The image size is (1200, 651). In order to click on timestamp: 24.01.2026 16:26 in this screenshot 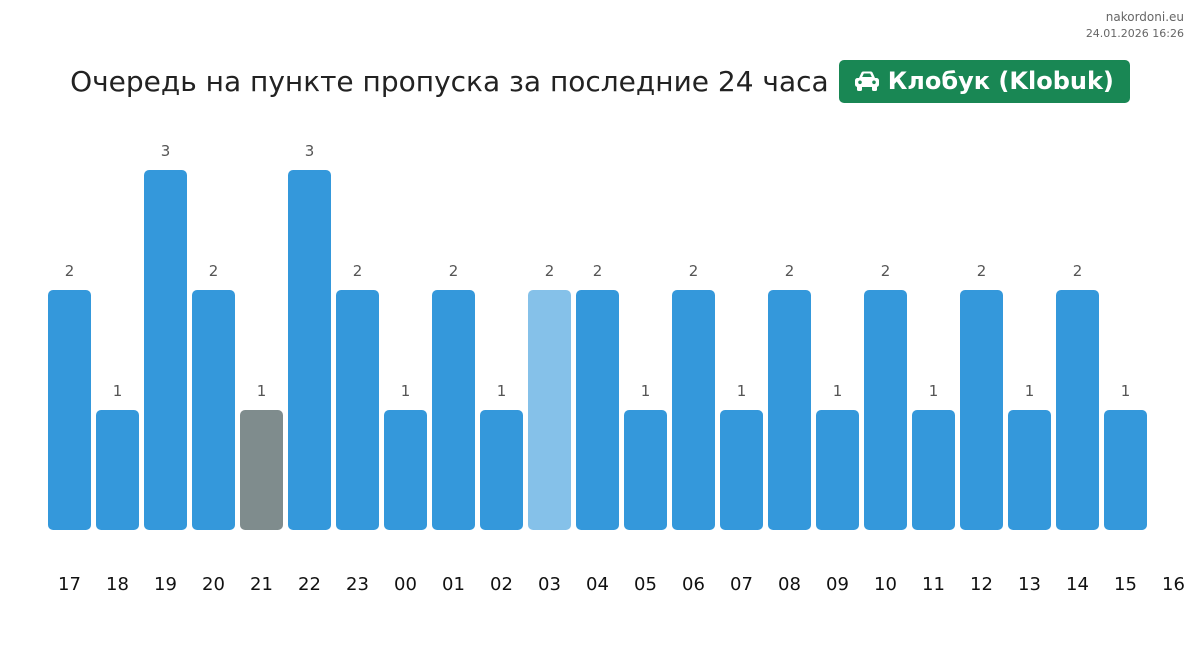, I will do `click(1134, 33)`.